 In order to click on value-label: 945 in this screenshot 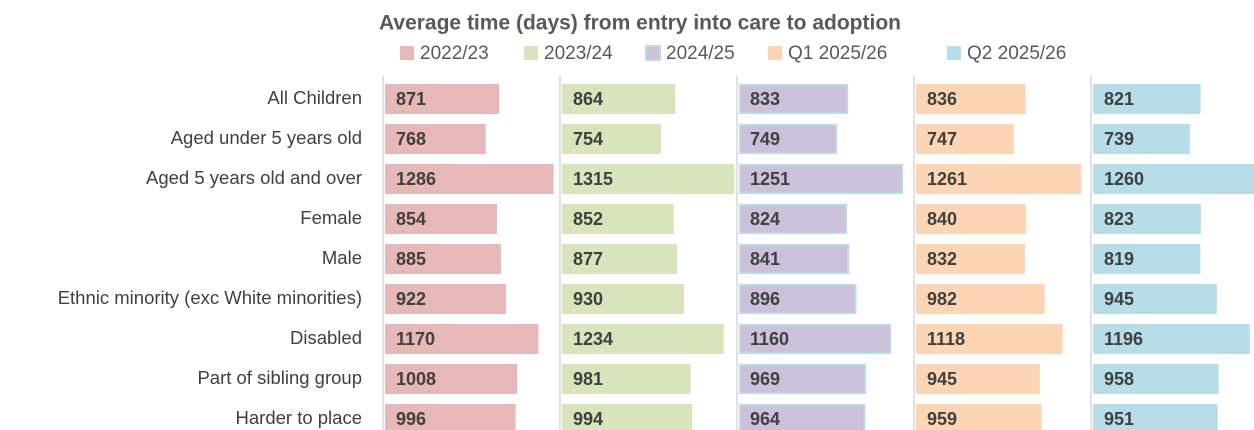, I will do `click(942, 379)`.